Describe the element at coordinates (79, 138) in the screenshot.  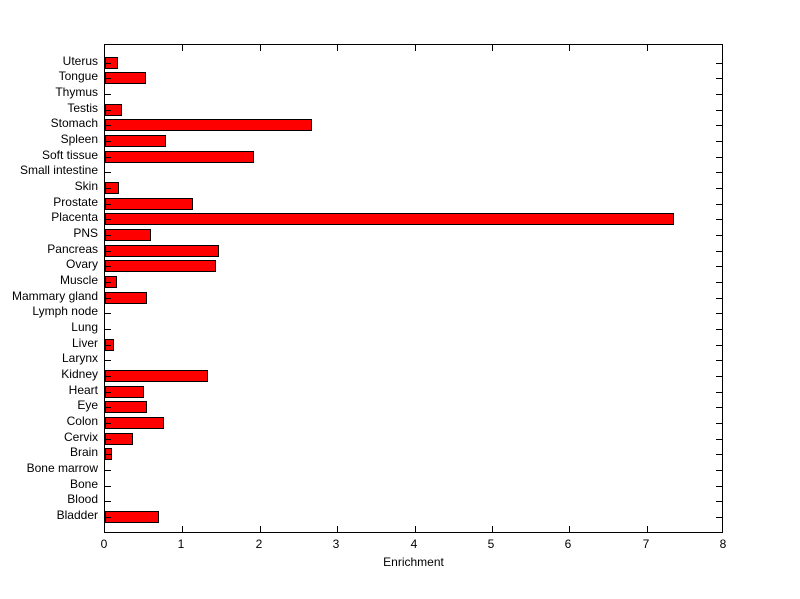
I see `y-category-label: Spleen` at that location.